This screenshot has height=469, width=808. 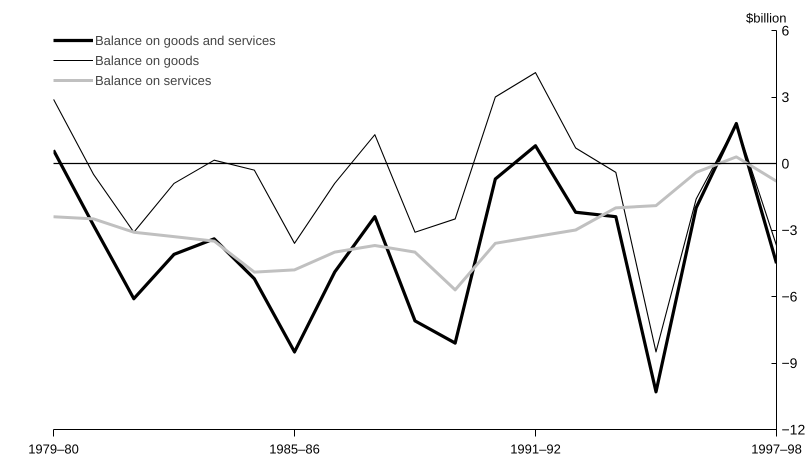 What do you see at coordinates (185, 40) in the screenshot?
I see `legend-label: Balance on goods and services` at bounding box center [185, 40].